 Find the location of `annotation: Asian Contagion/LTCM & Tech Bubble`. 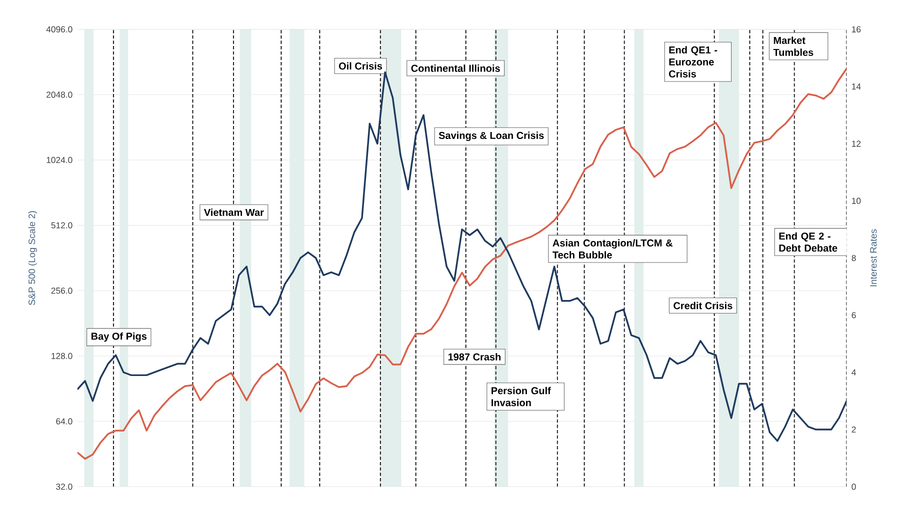

annotation: Asian Contagion/LTCM & Tech Bubble is located at coordinates (612, 249).